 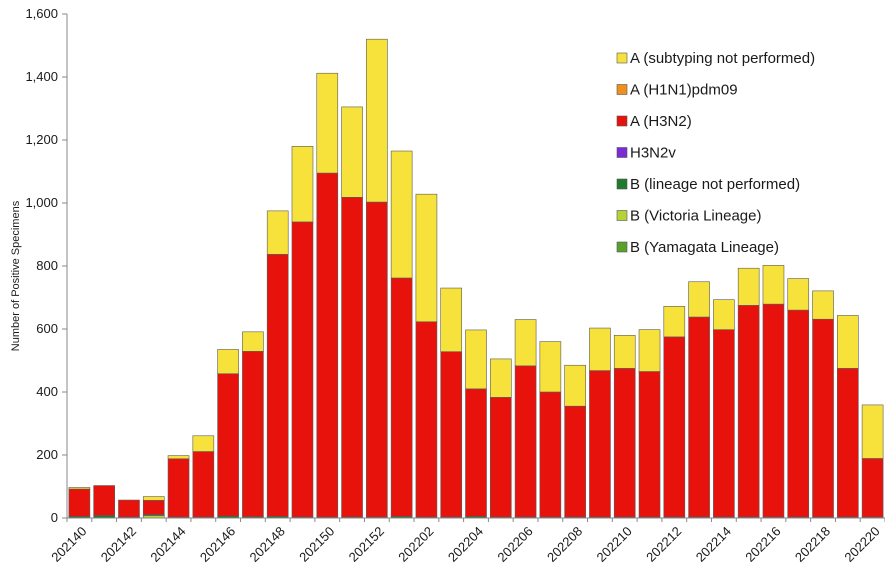 I want to click on y-tick-label: 1,600, so click(x=41, y=13).